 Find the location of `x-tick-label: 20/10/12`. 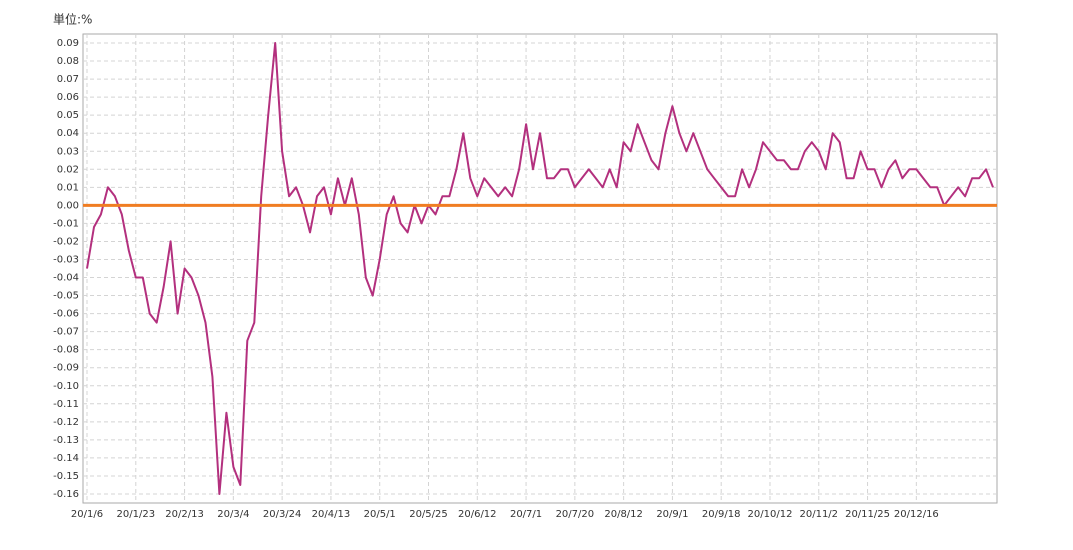

x-tick-label: 20/10/12 is located at coordinates (770, 514).